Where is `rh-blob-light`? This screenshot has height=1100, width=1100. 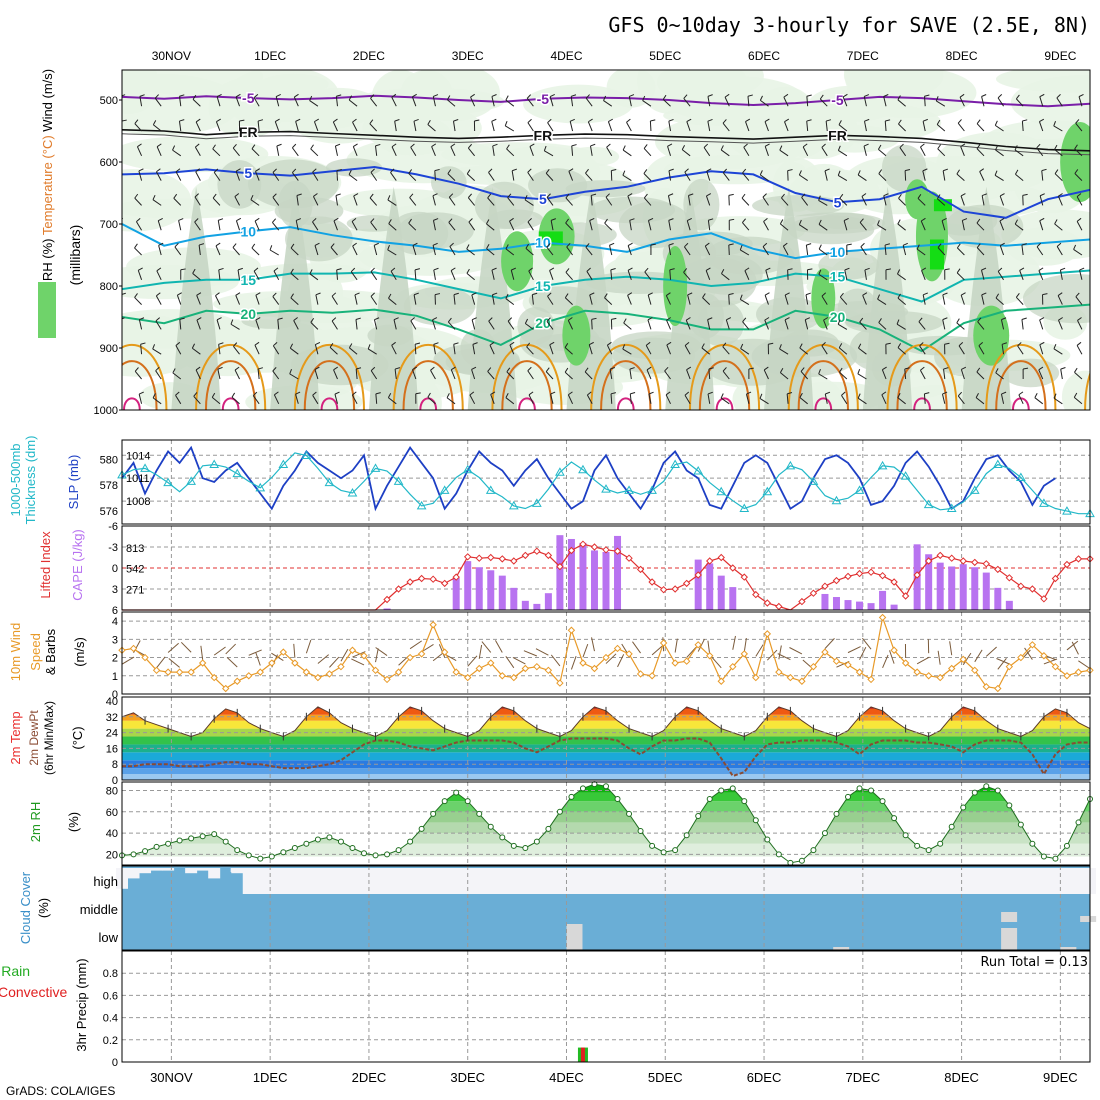
rh-blob-light is located at coordinates (712, 92).